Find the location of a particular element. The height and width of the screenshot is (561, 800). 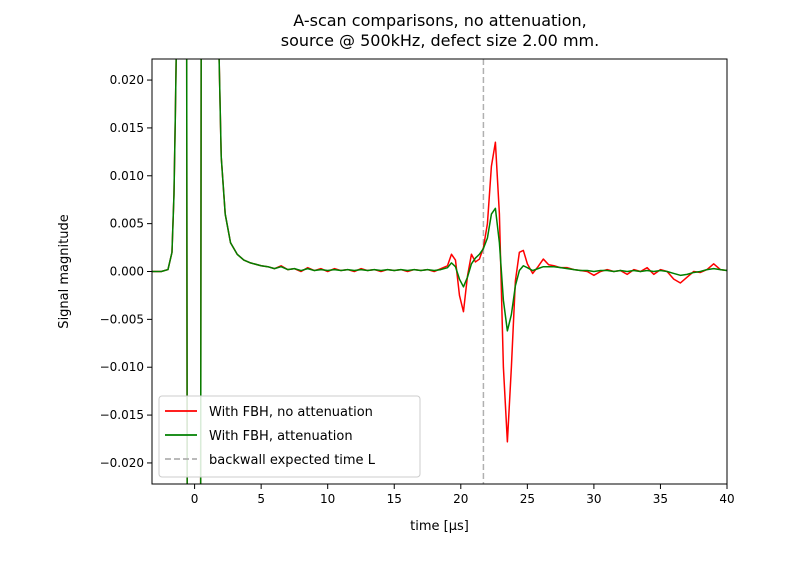

chart-title-line-2: source @ 500kHz, defect size 2.00 mm. is located at coordinates (440, 40).